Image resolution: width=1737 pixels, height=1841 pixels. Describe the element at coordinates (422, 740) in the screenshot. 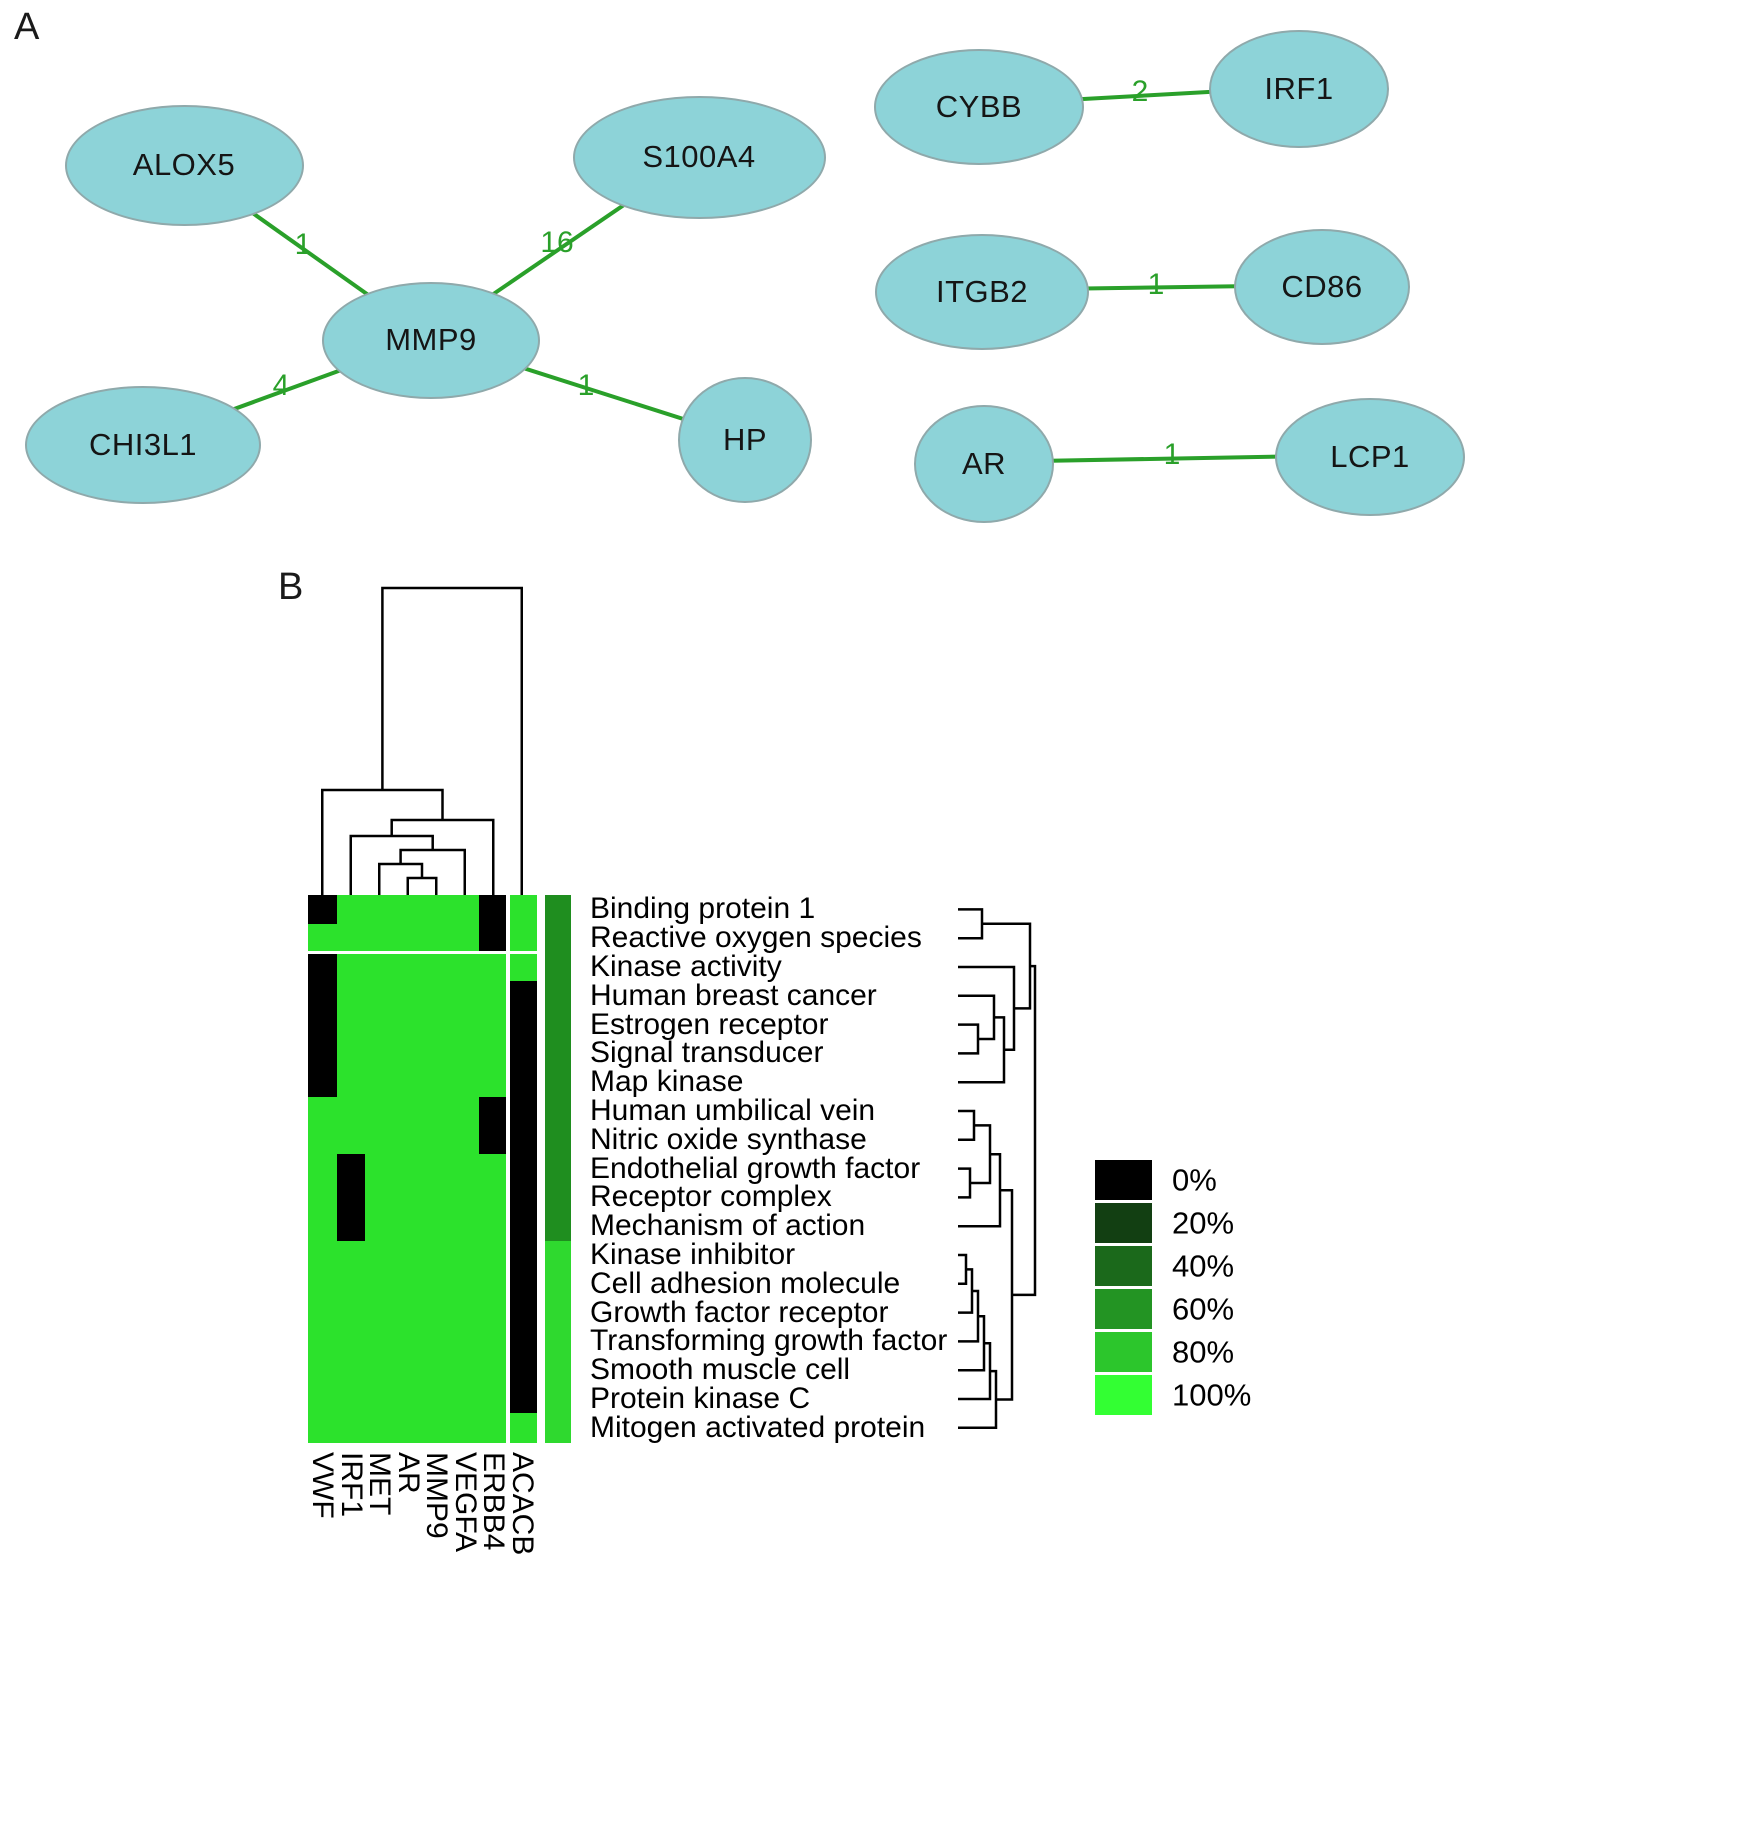

I see `column-dendrogram` at that location.